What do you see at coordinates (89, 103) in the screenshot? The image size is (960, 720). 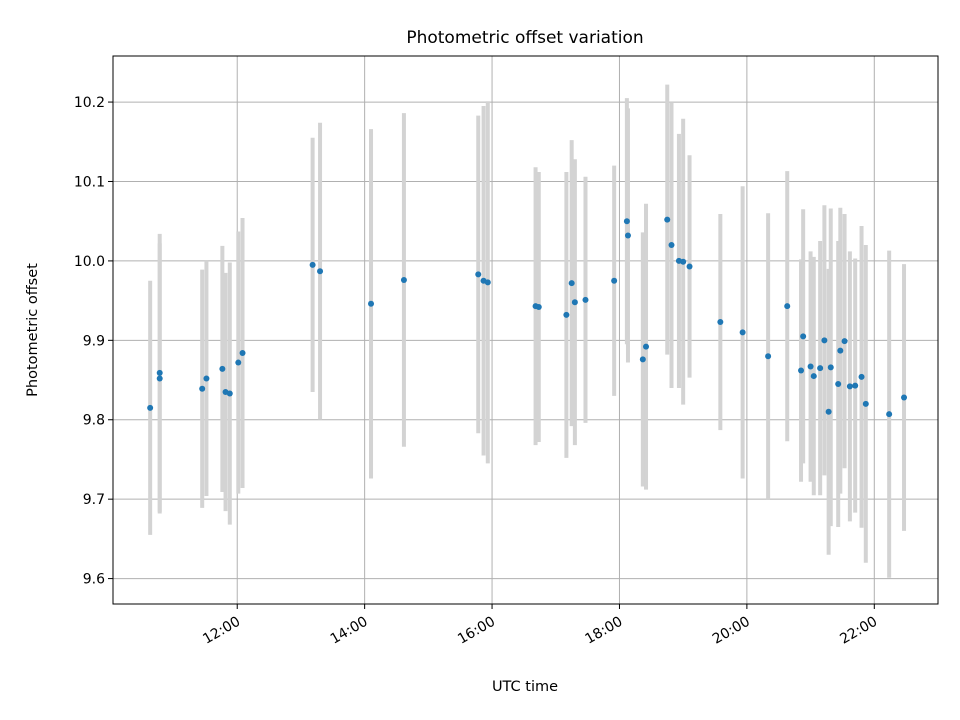 I see `y-tick-label: 10.2` at bounding box center [89, 103].